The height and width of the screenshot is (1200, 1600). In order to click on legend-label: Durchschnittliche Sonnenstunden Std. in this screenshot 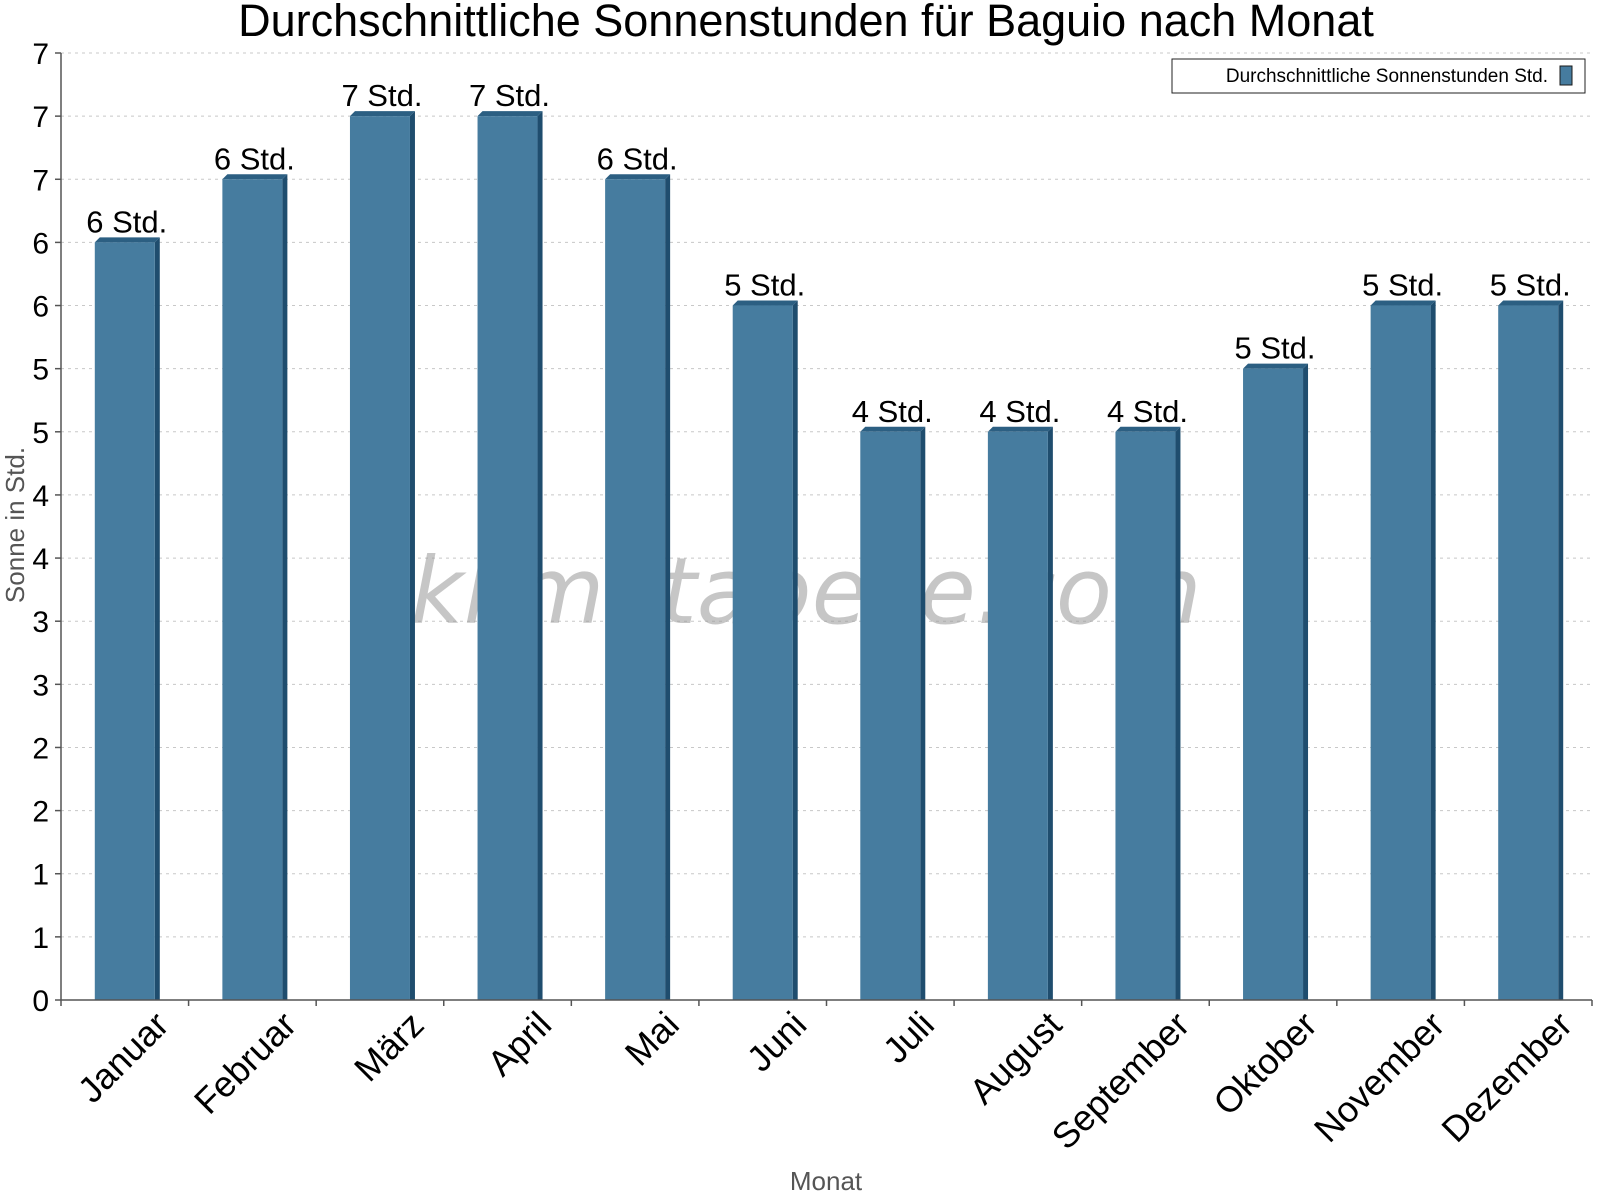, I will do `click(1387, 76)`.